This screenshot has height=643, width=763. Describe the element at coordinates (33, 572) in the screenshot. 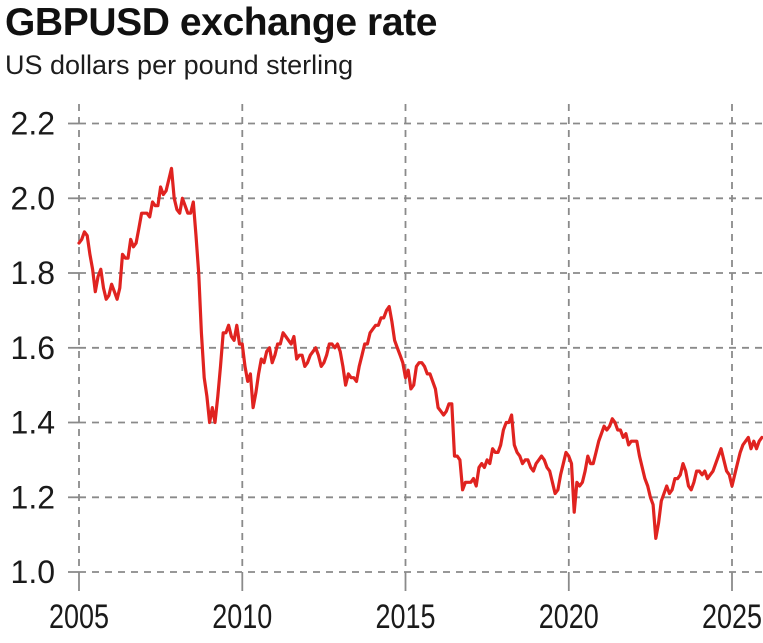

I see `y-tick-label: 1.0` at that location.